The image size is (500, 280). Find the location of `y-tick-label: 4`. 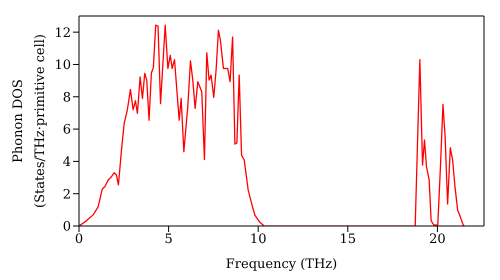

y-tick-label: 4 is located at coordinates (66, 162).